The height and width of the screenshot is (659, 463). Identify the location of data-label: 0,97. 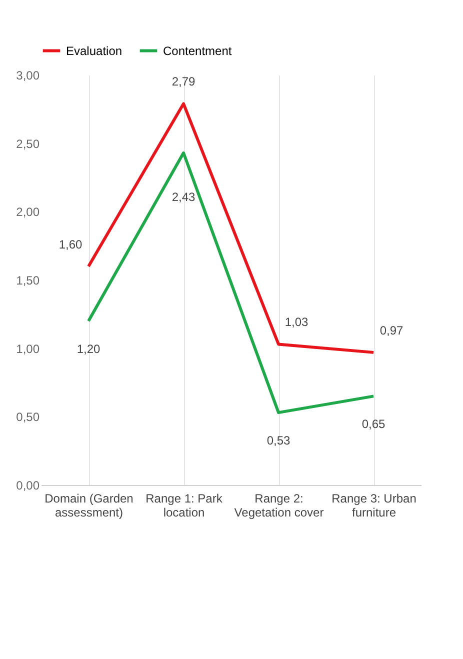
(392, 330).